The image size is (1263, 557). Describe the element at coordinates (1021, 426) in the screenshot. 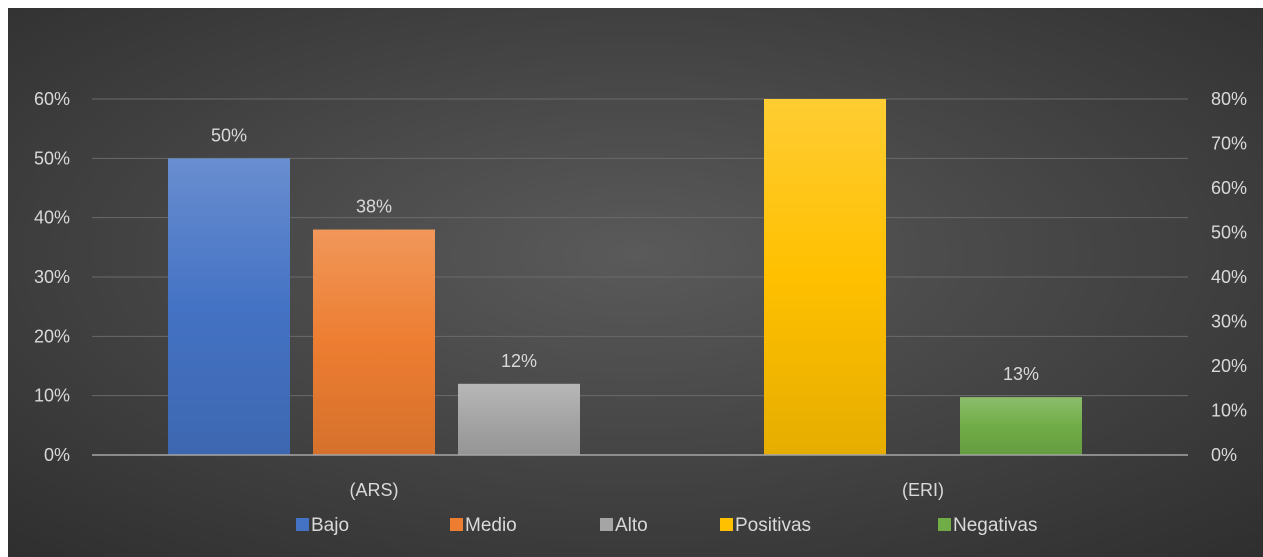

I see `bar-negativas` at that location.